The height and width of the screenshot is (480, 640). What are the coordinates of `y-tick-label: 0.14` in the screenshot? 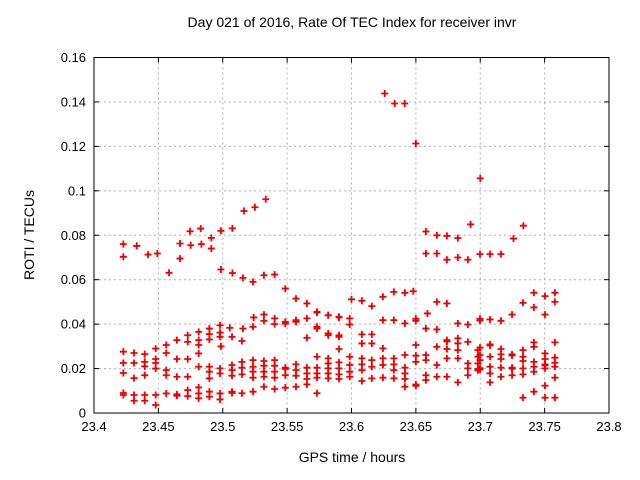 It's located at (73, 101).